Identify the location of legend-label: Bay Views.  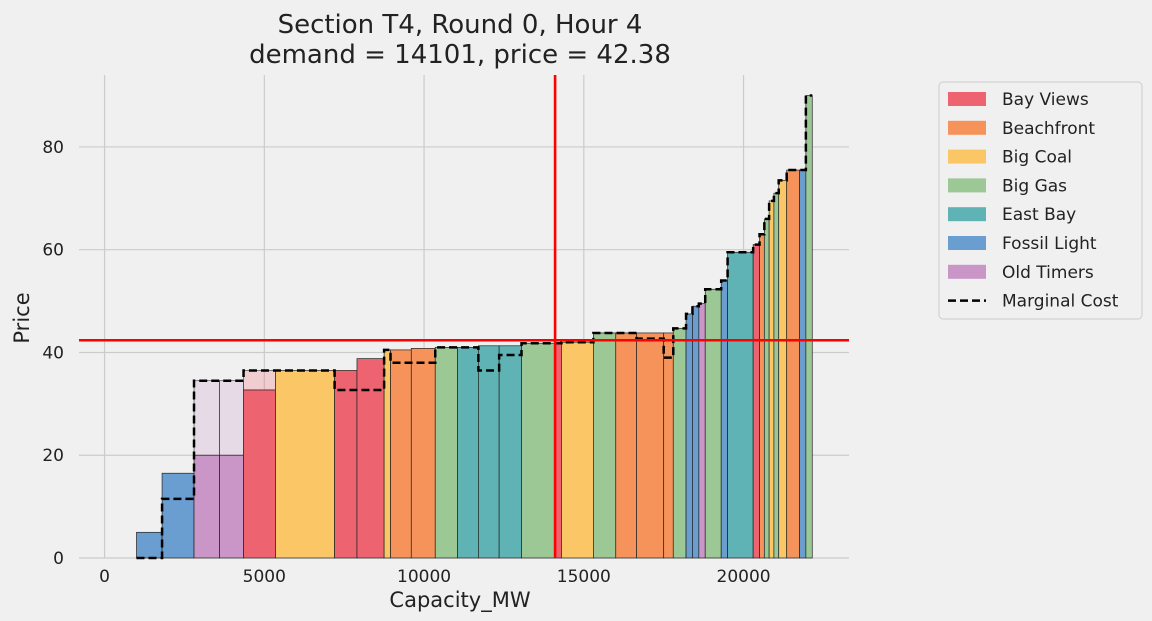
(1045, 100).